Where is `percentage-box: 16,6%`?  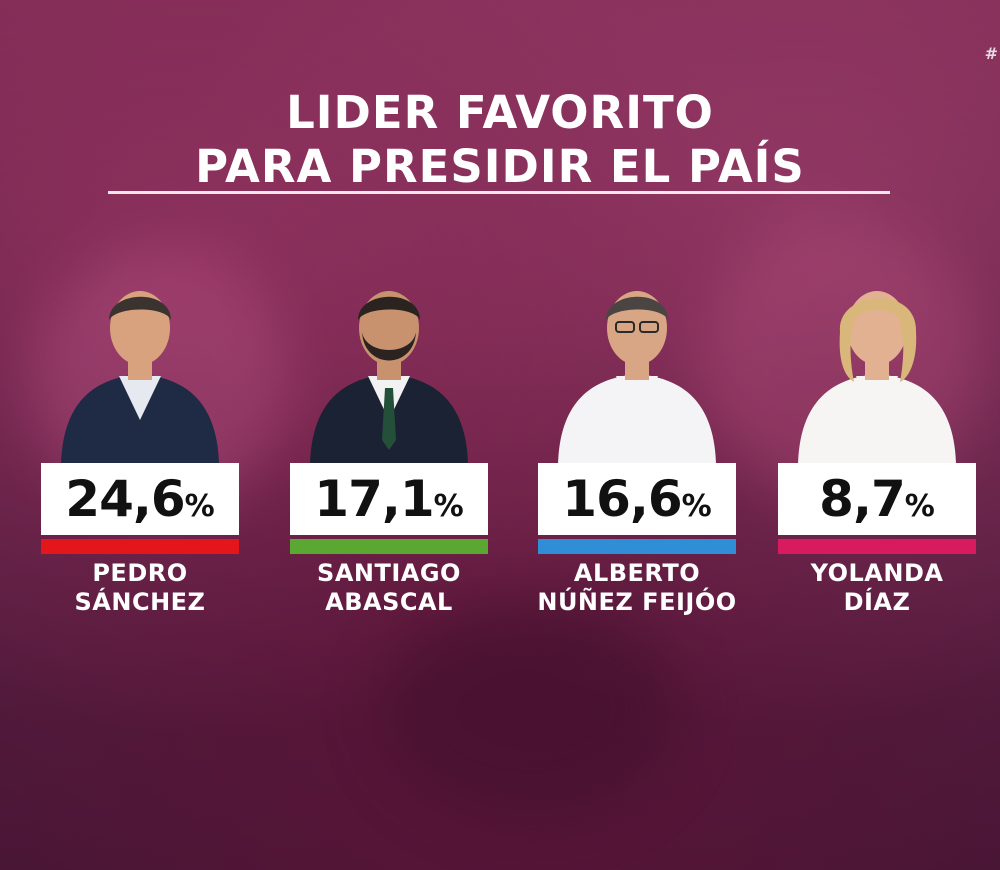 percentage-box: 16,6% is located at coordinates (637, 499).